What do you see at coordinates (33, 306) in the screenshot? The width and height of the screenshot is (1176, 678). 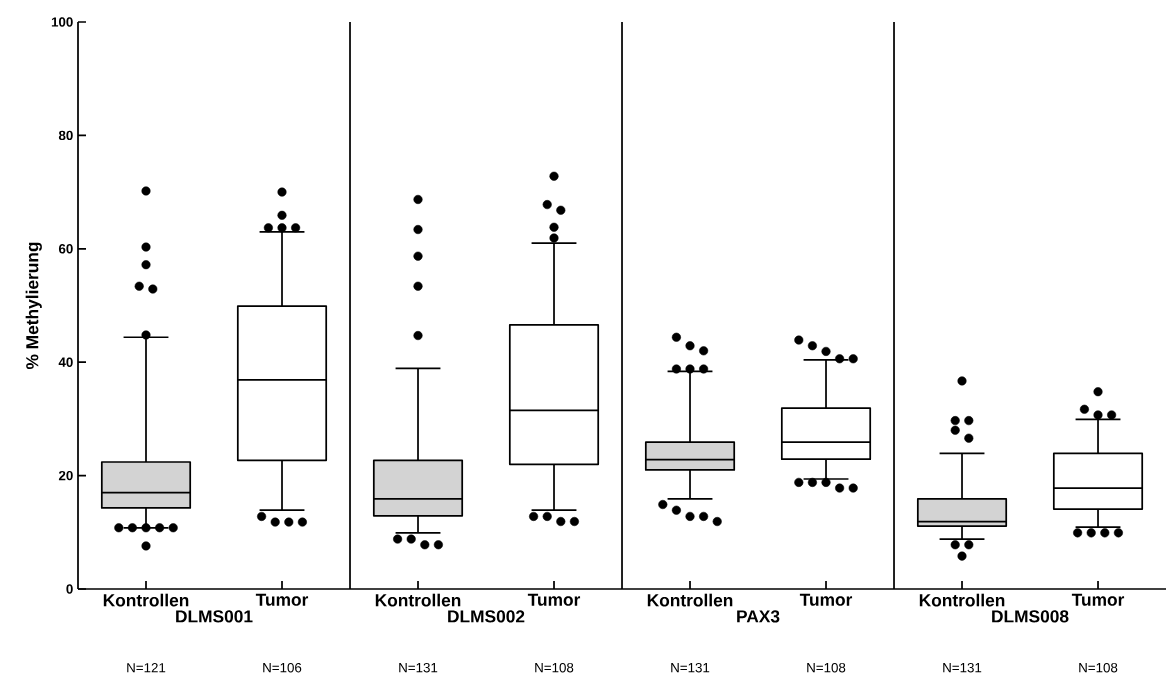 I see `y-axis-title: % Methylierung` at bounding box center [33, 306].